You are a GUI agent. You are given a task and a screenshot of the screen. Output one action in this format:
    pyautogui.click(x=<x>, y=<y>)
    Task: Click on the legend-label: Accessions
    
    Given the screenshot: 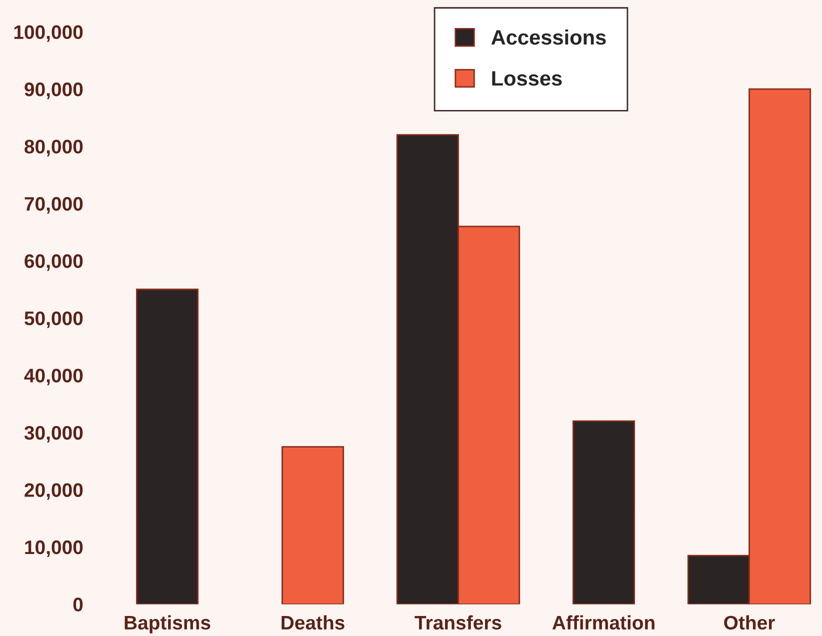 What is the action you would take?
    pyautogui.click(x=548, y=37)
    